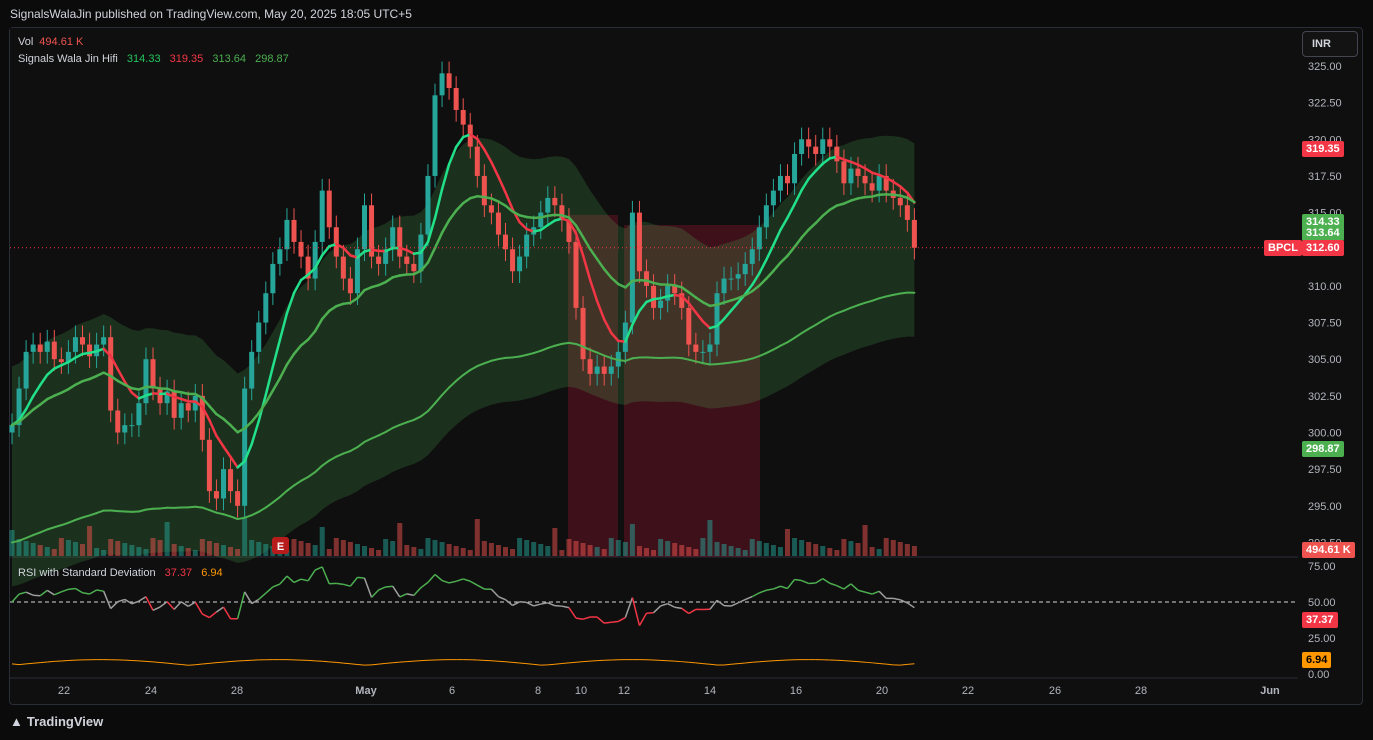 Image resolution: width=1373 pixels, height=740 pixels. Describe the element at coordinates (1323, 247) in the screenshot. I see `price-tag: 312.60` at that location.